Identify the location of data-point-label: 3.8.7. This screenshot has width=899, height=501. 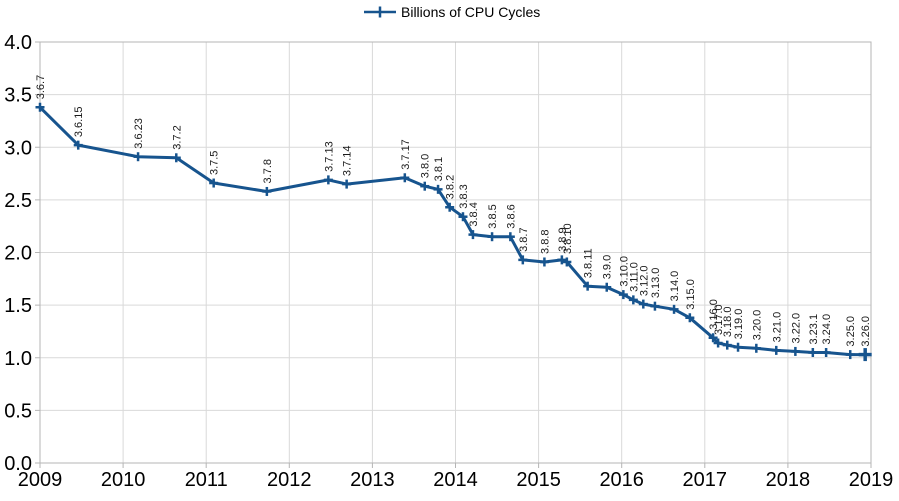
(524, 239).